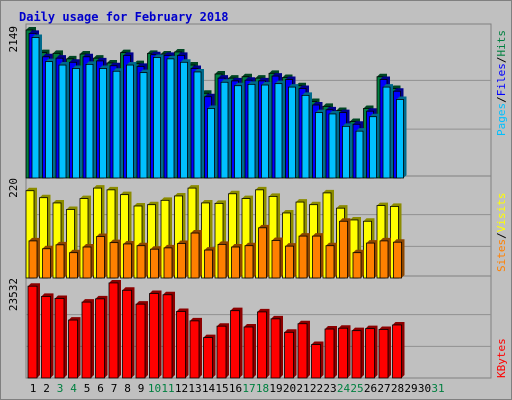 Image resolution: width=512 pixels, height=400 pixels. I want to click on x-tick-label: 25, so click(356, 388).